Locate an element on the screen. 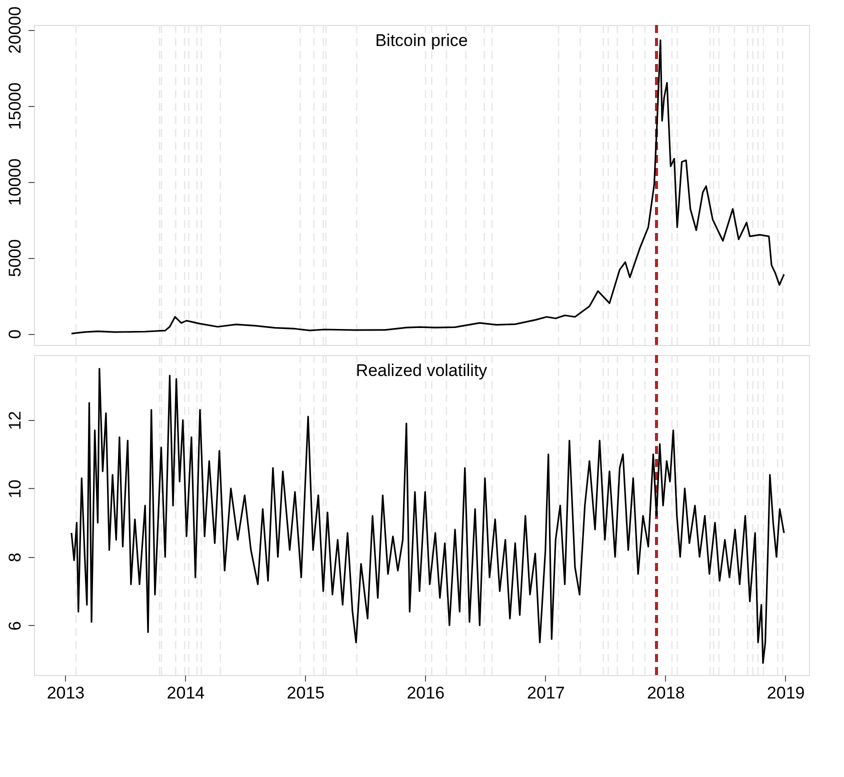 This screenshot has width=844, height=777. x-tick-label: 2017 is located at coordinates (545, 693).